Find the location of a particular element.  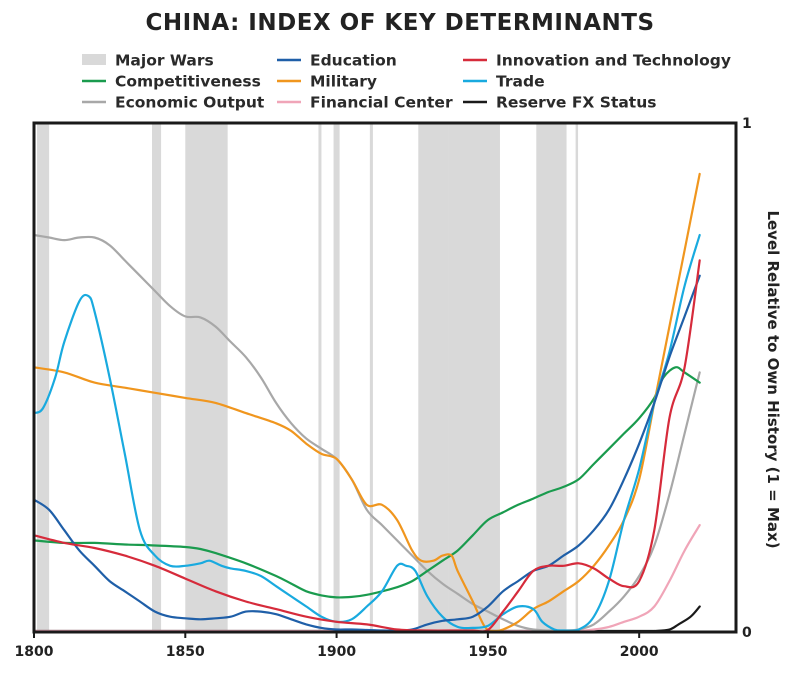

legend-label: Financial Center is located at coordinates (381, 103).